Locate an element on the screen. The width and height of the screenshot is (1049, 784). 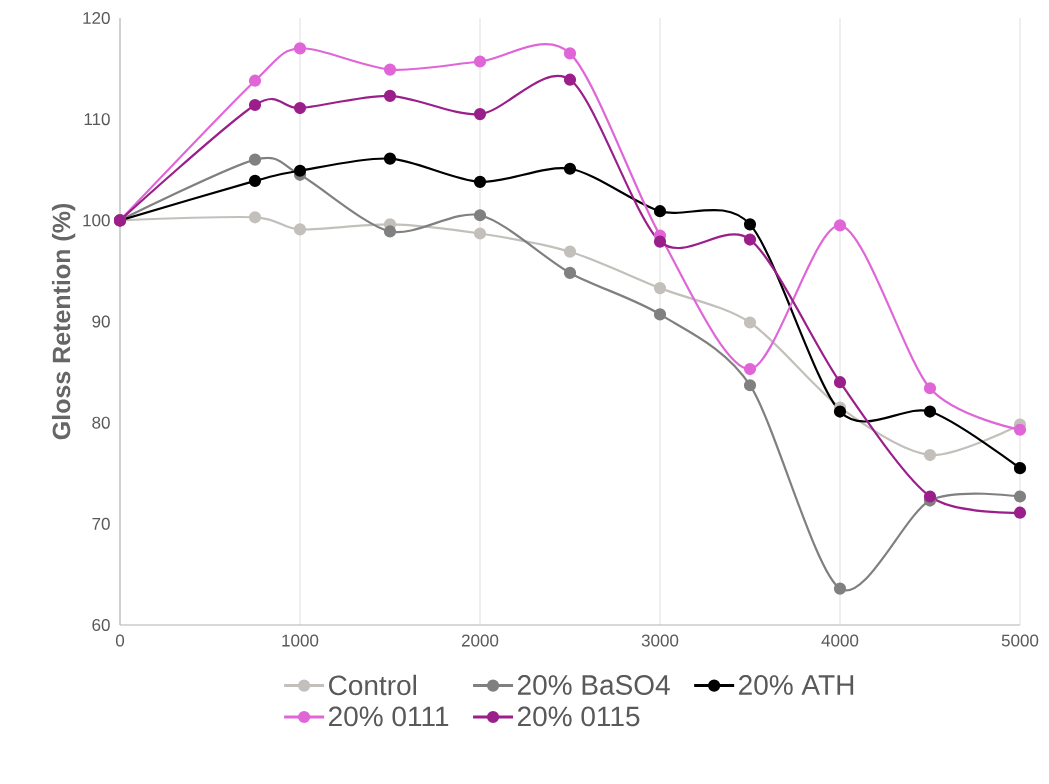
legend-label: Control is located at coordinates (372, 685).